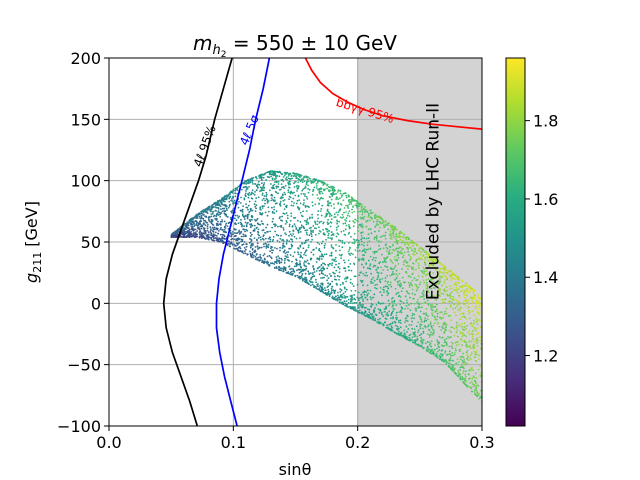 The image size is (640, 480). What do you see at coordinates (312, 43) in the screenshot?
I see `title-rest: = 550 ± 10 GeV` at bounding box center [312, 43].